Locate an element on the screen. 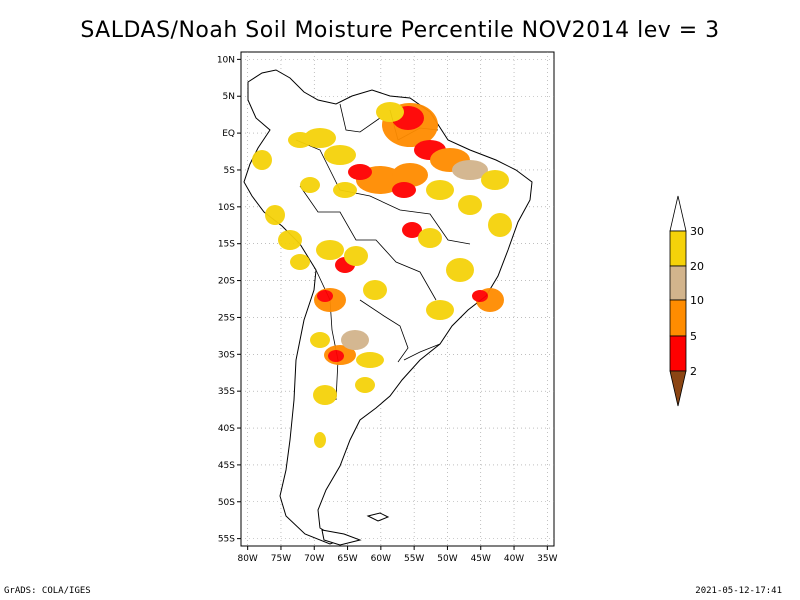  lon-label: 75W is located at coordinates (281, 559).